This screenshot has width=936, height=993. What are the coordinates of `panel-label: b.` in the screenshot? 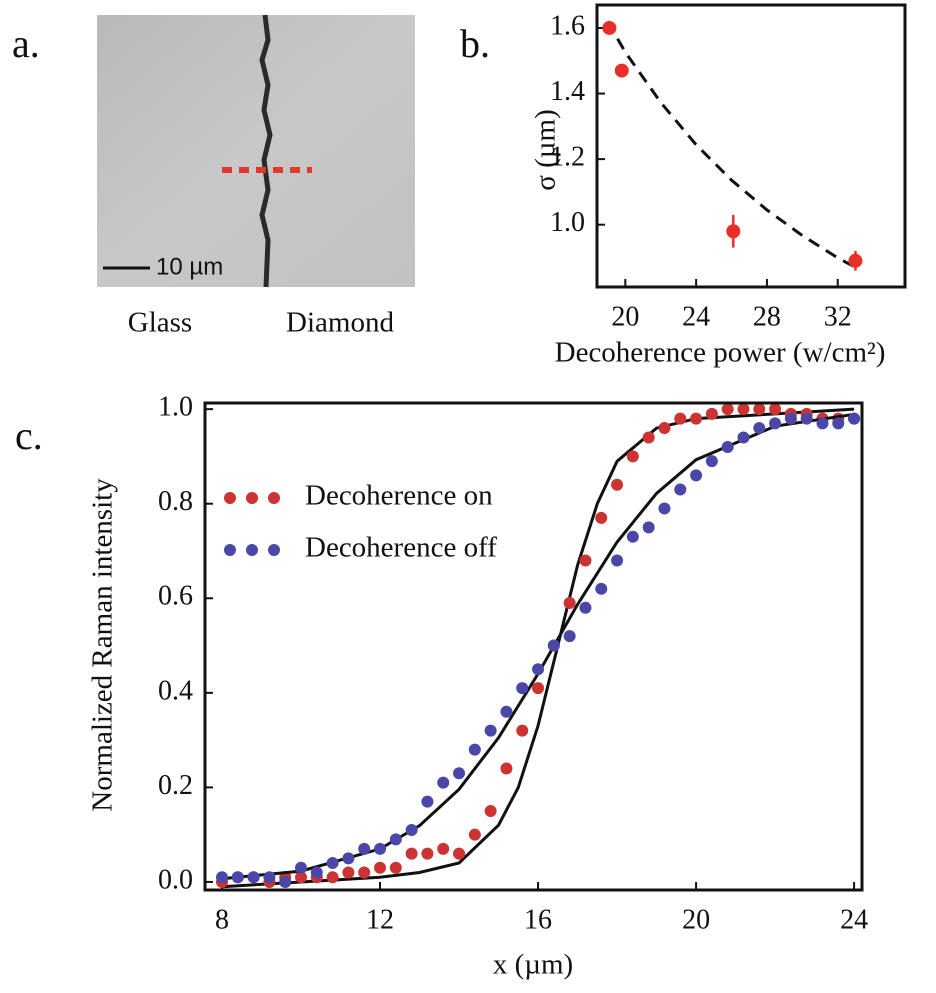 It's located at (475, 43).